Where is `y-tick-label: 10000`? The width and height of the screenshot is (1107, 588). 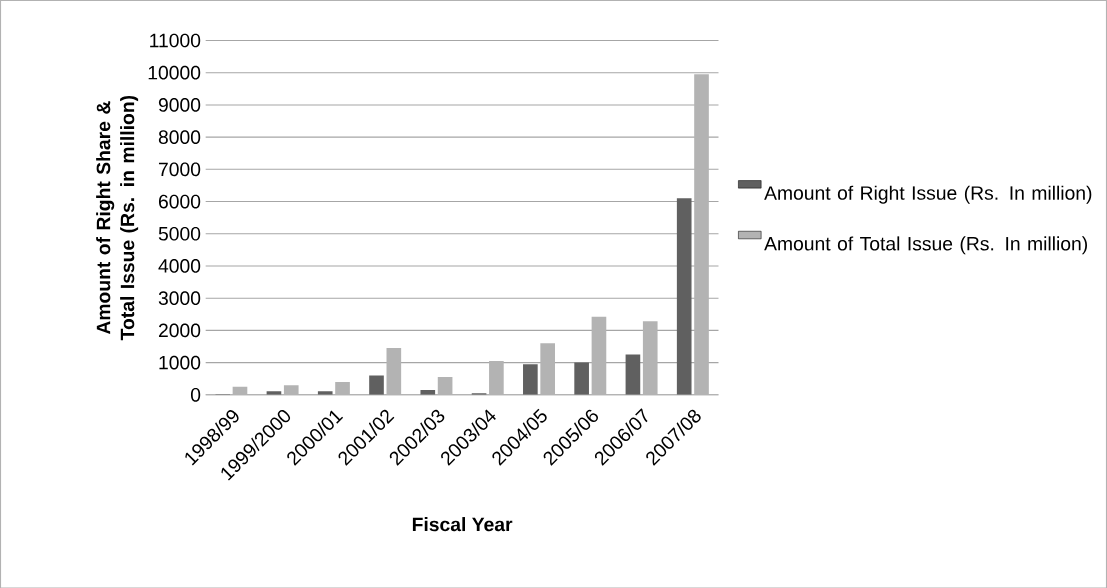
y-tick-label: 10000 is located at coordinates (174, 72).